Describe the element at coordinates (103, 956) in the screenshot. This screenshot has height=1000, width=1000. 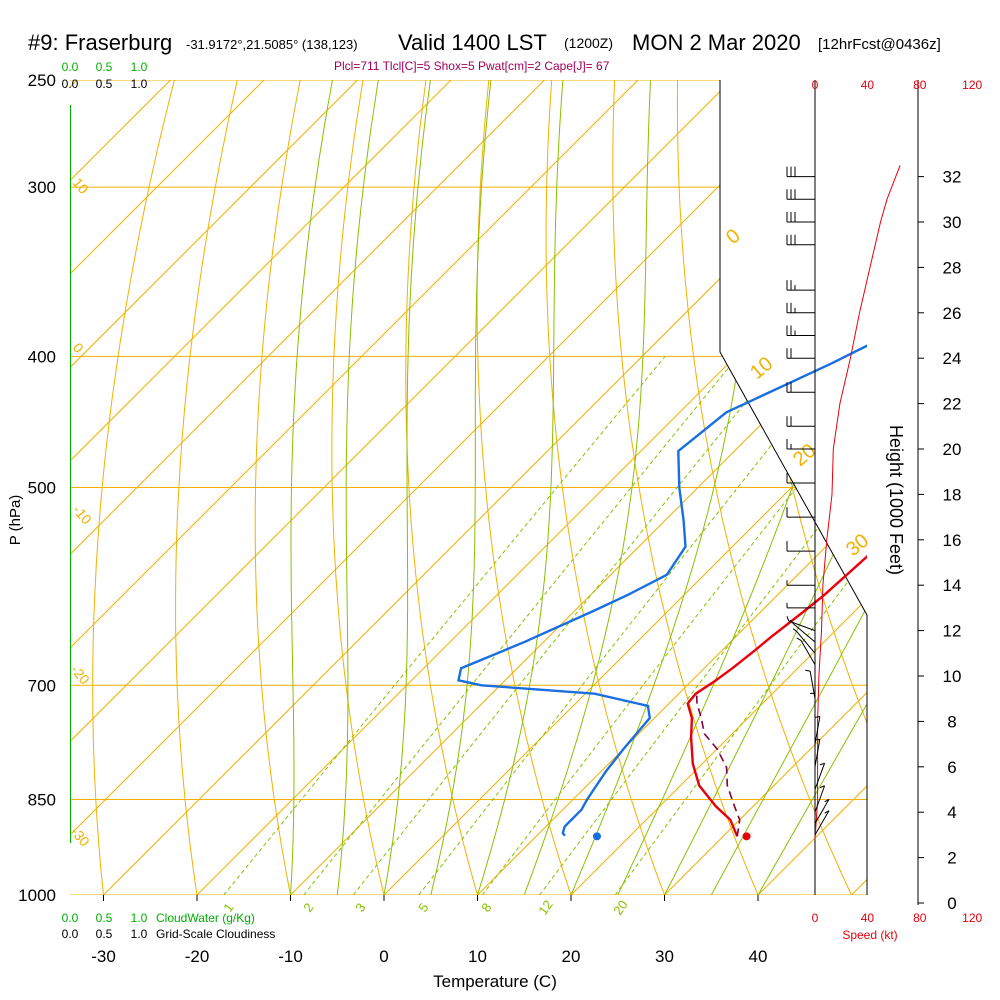
I see `x-tick-label: -30` at that location.